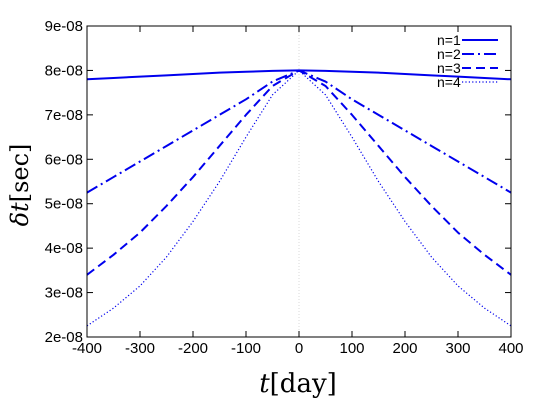  Describe the element at coordinates (64, 204) in the screenshot. I see `y-tick-label: 5e-08` at that location.